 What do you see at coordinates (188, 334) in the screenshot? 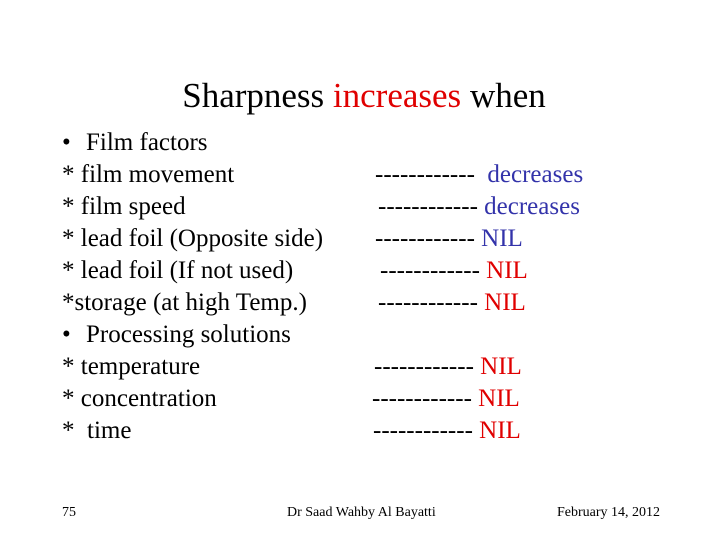
I see `section-heading-label: Processing solutions` at bounding box center [188, 334].